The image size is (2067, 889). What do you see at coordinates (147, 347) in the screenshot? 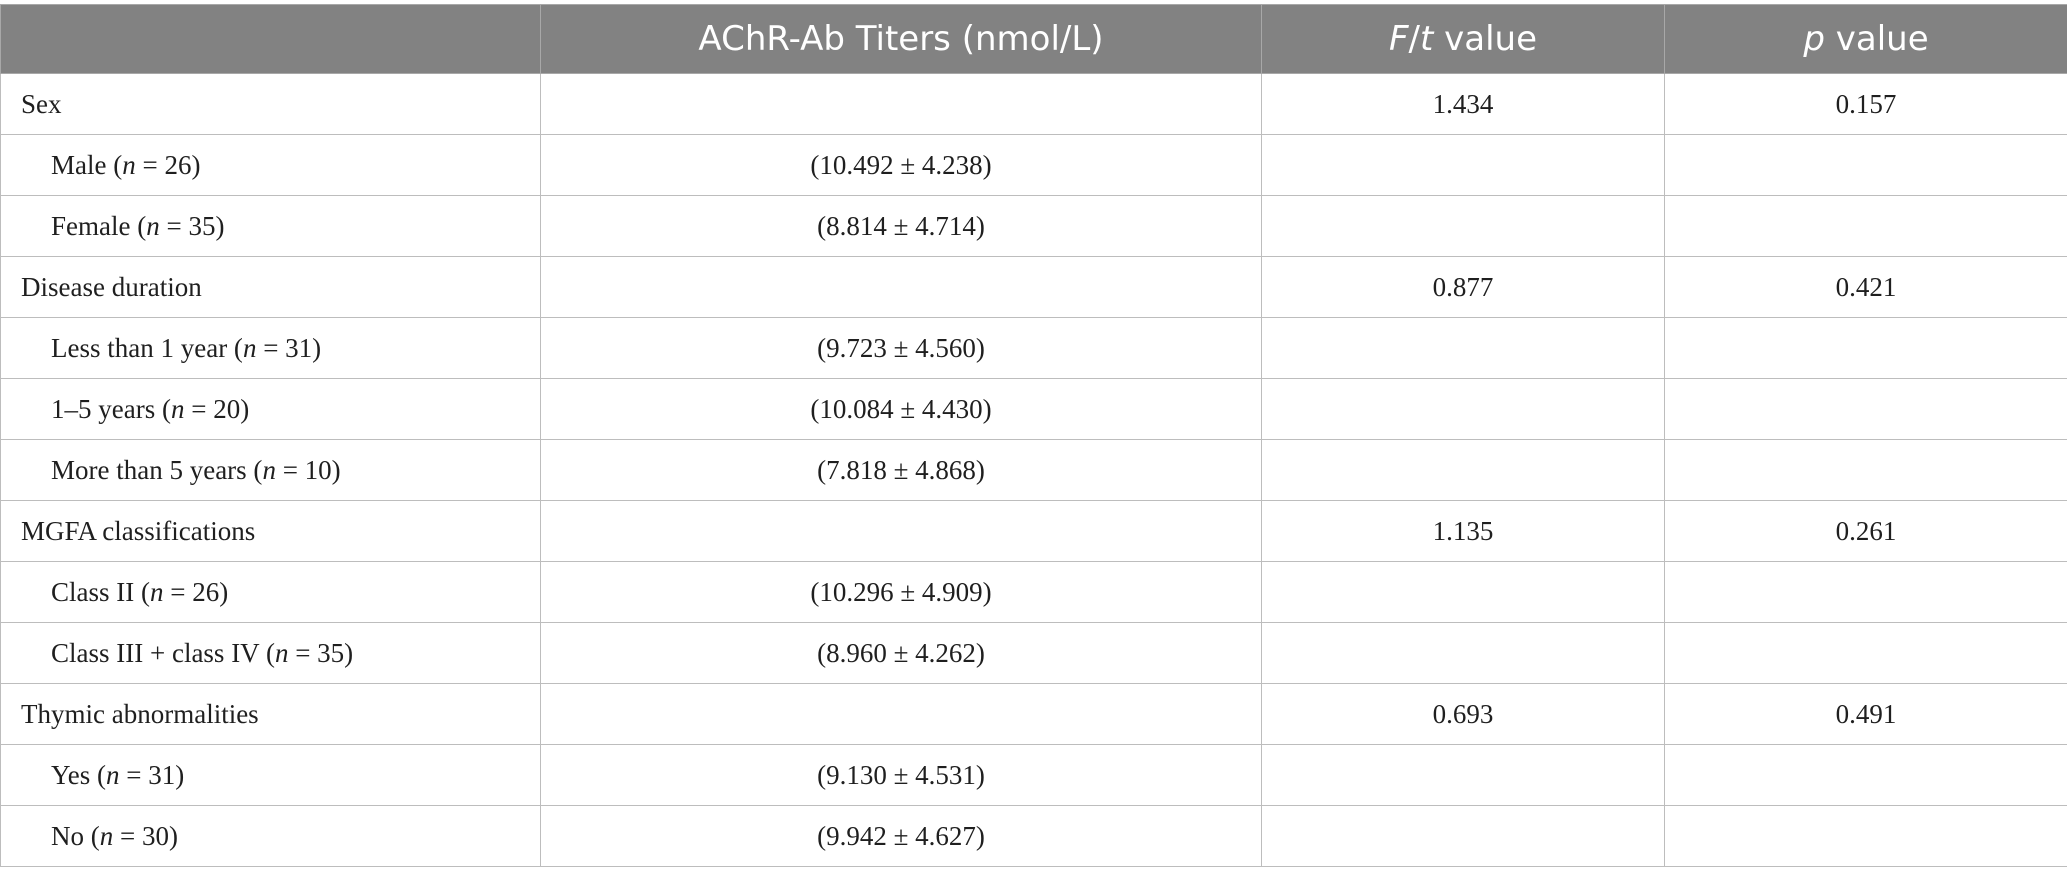
I see `sub-label-pre: Less than 1 year (` at bounding box center [147, 347].